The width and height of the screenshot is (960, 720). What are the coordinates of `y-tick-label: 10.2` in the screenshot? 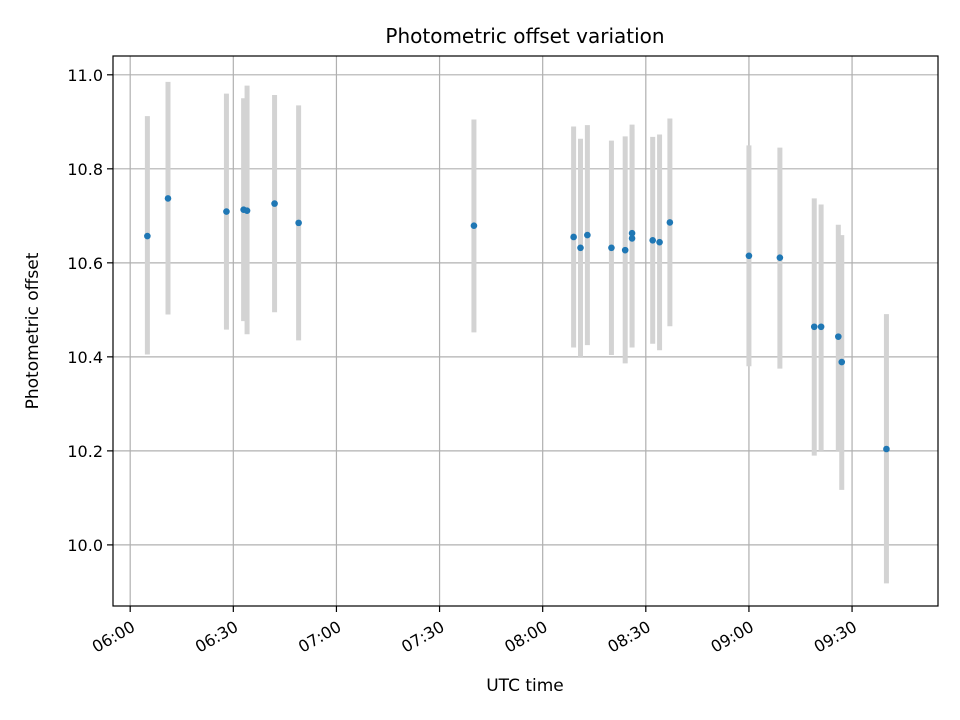 It's located at (85, 451).